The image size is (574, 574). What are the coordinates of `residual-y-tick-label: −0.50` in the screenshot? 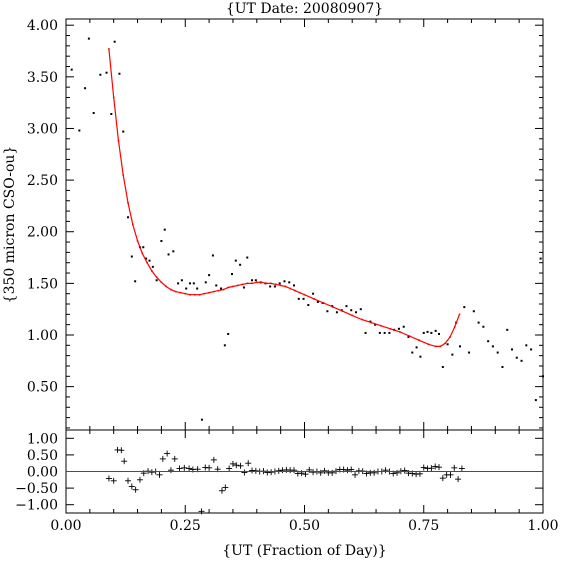 It's located at (36, 489).